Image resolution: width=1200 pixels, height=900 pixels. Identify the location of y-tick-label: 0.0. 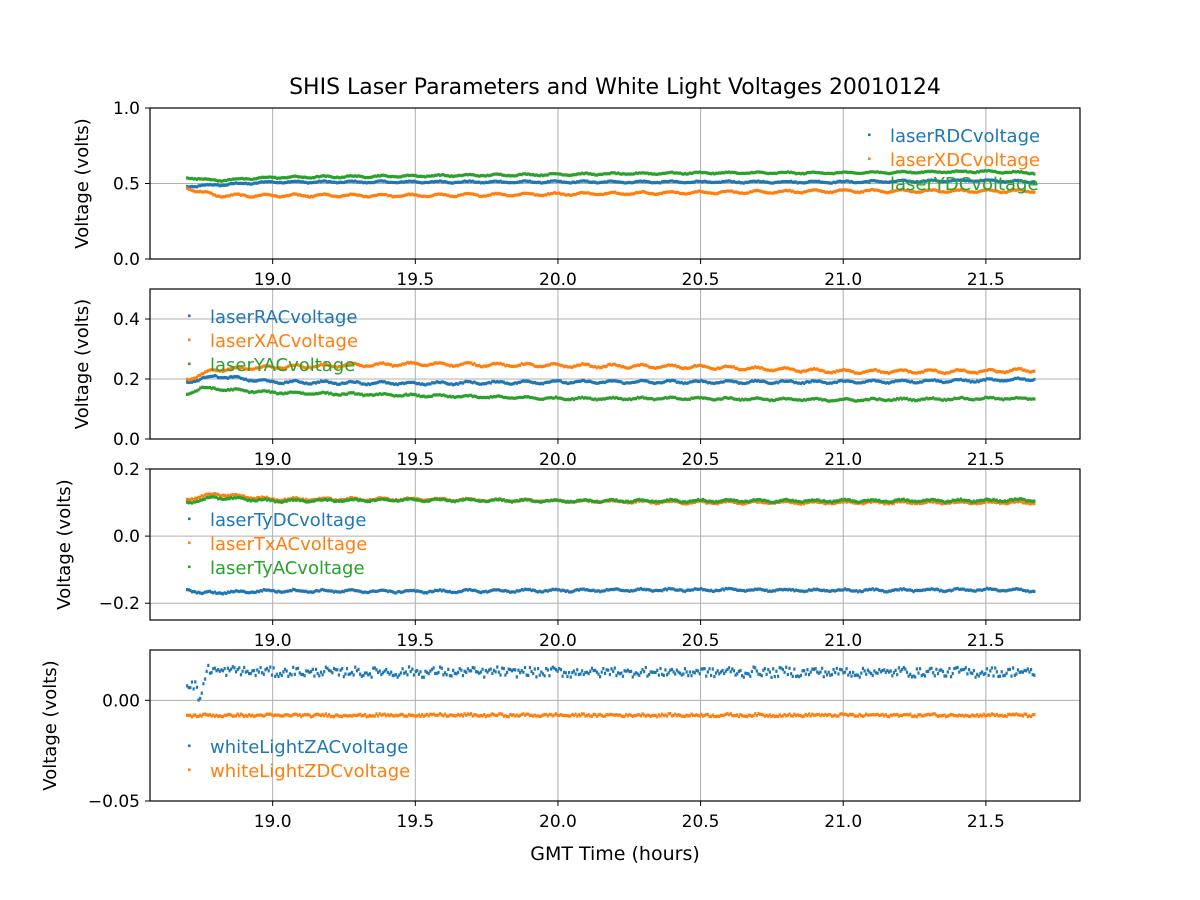
(126, 440).